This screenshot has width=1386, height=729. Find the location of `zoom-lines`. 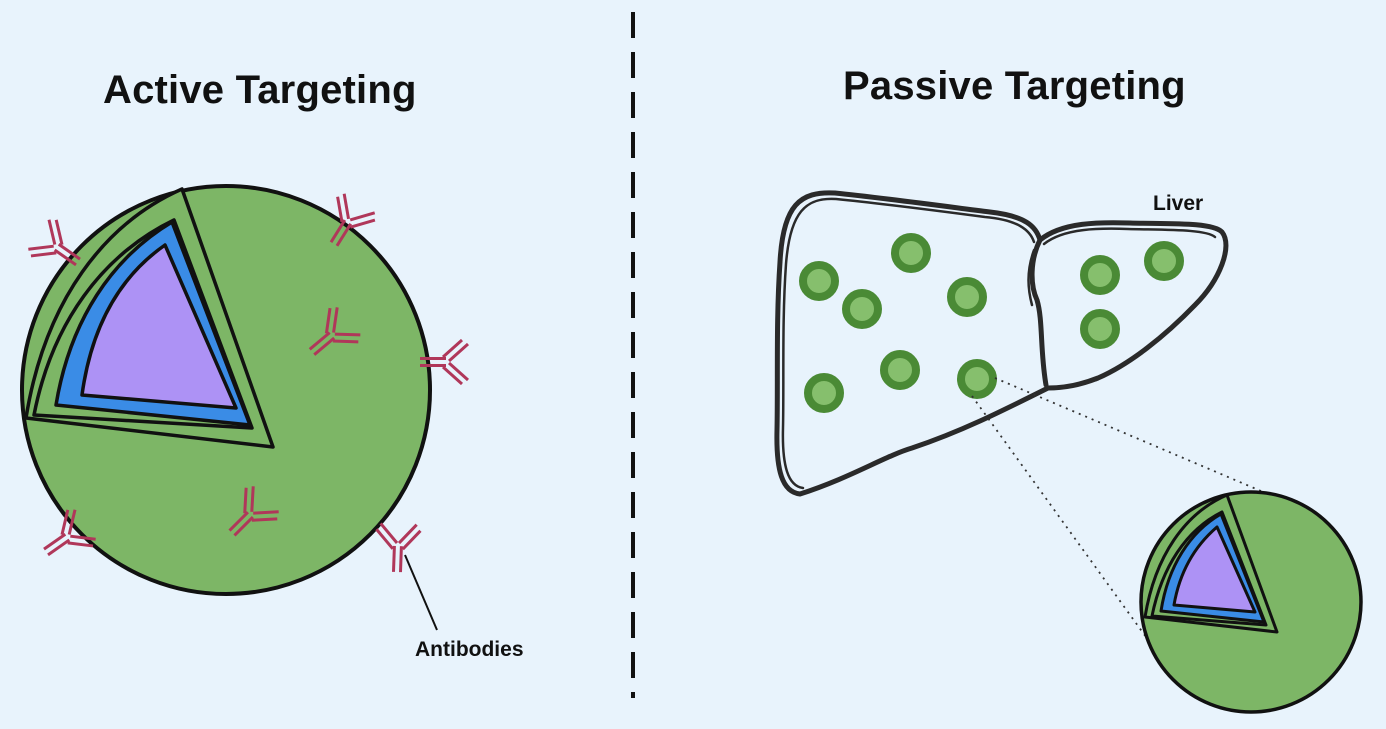

zoom-lines is located at coordinates (1120, 507).